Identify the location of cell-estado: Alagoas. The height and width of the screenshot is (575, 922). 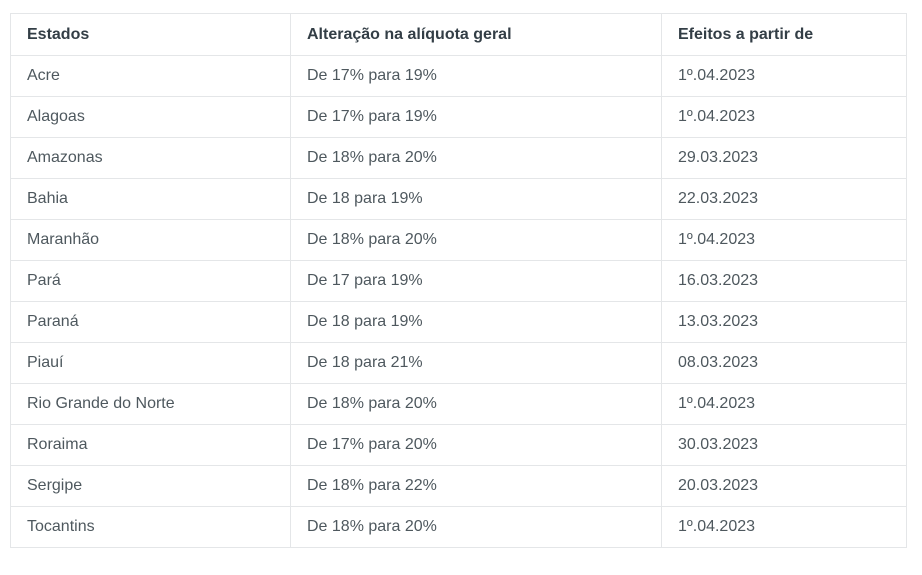
(150, 117).